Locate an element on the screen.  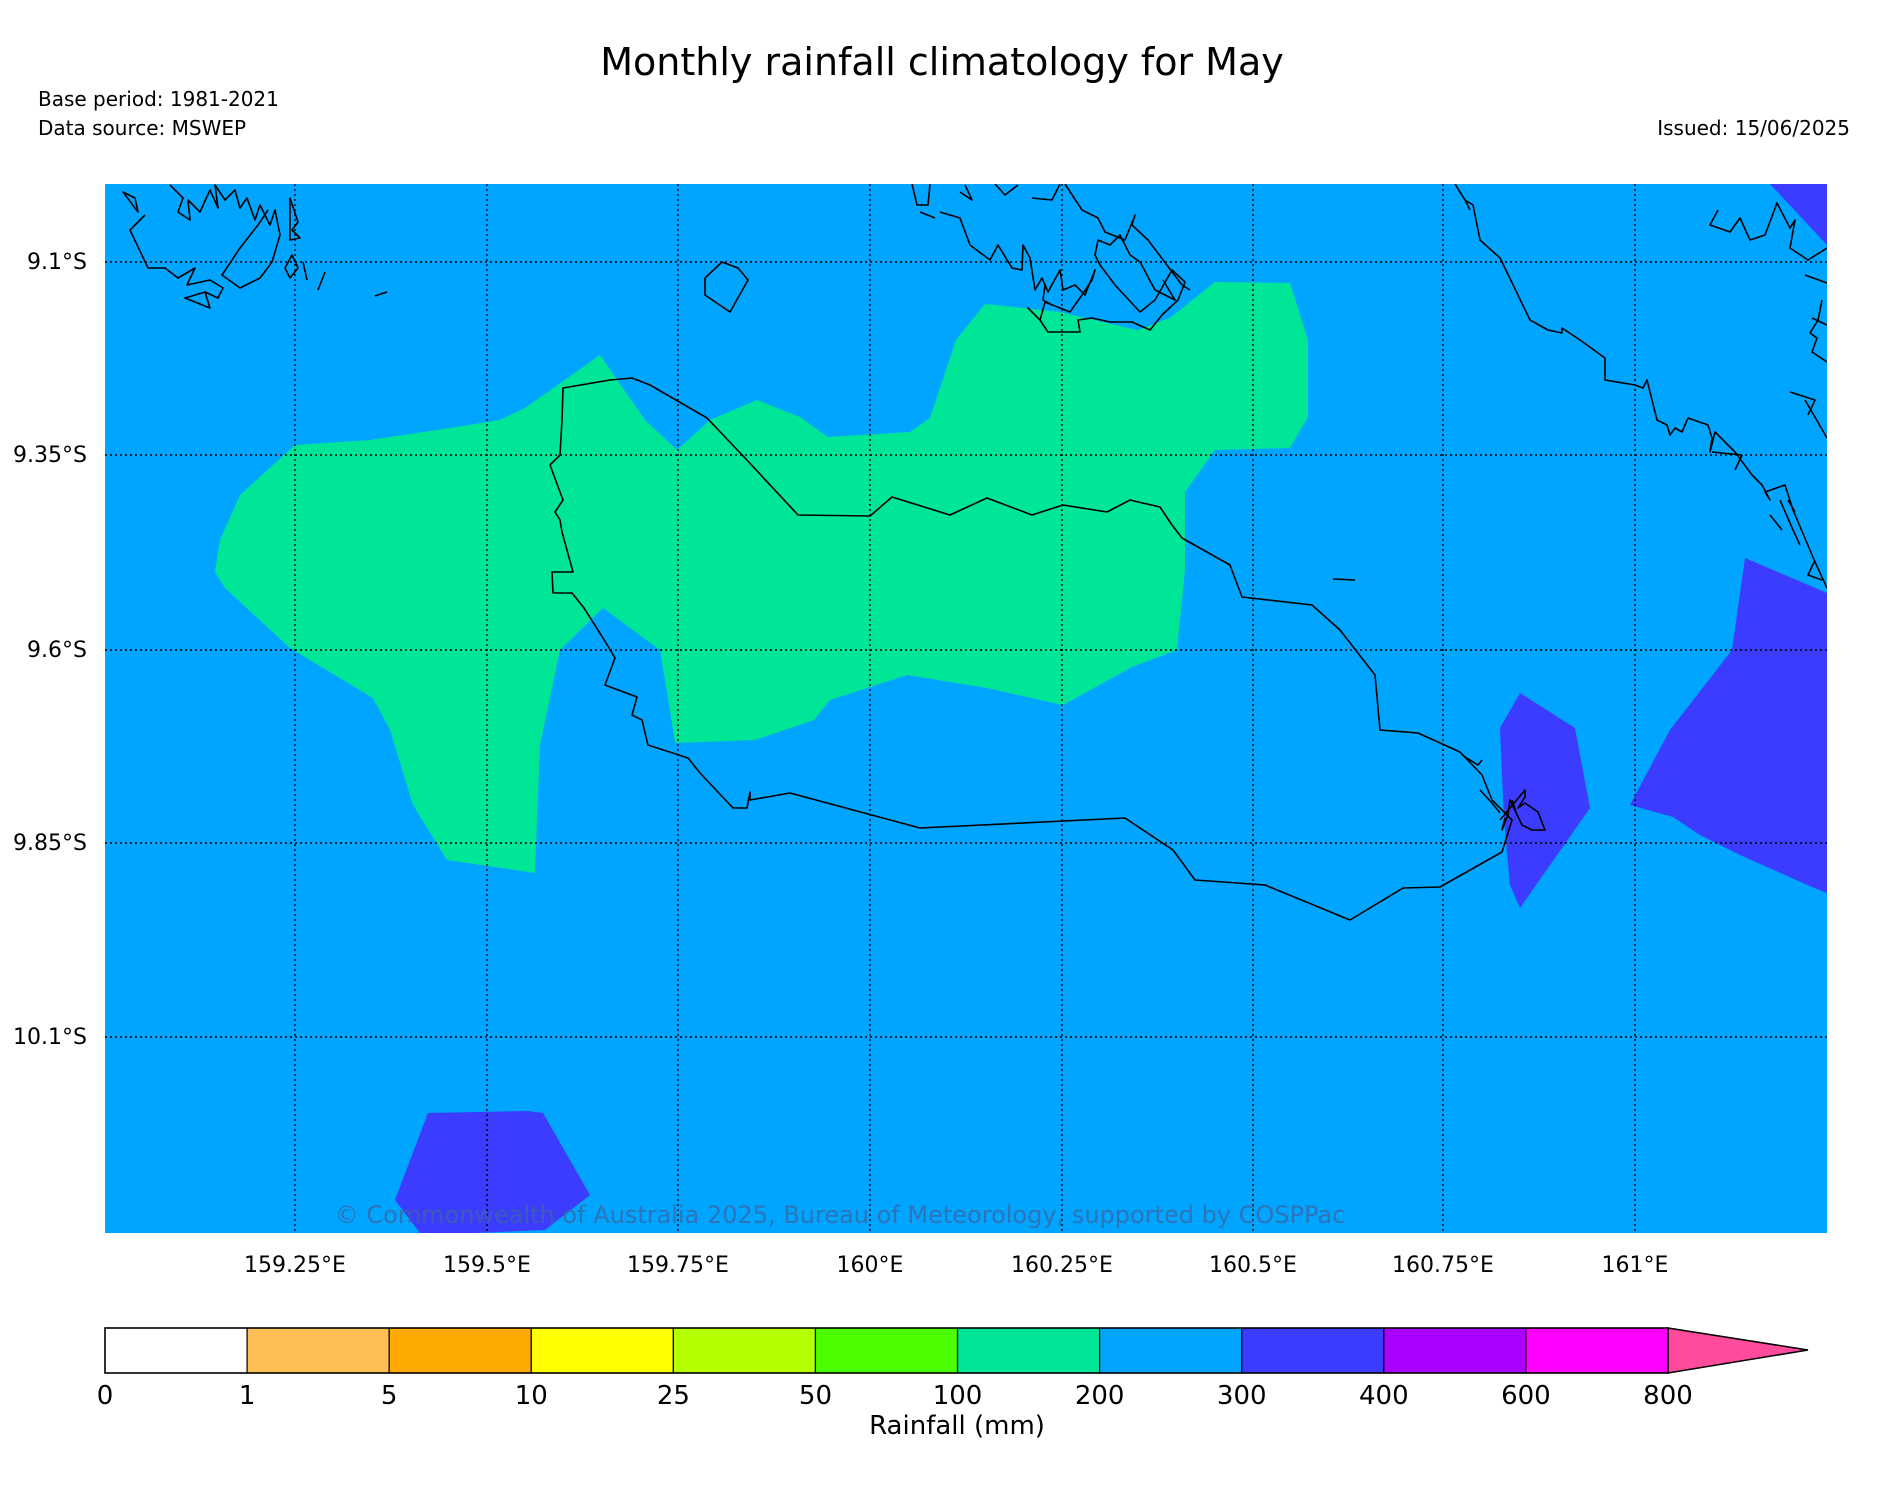
malaita-coastline is located at coordinates (1640, 386).